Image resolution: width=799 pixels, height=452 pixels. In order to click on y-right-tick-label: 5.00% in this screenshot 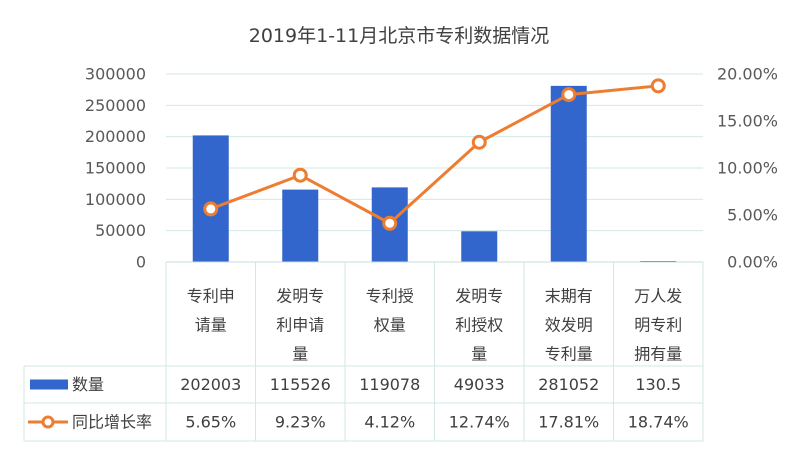, I will do `click(752, 215)`.